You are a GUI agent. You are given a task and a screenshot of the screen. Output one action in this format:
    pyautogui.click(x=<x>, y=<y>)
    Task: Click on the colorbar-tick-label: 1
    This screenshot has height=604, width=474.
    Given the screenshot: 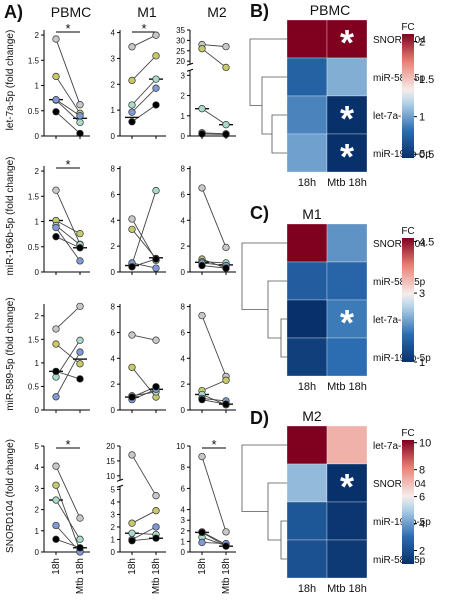 What is the action you would take?
    pyautogui.click(x=422, y=118)
    